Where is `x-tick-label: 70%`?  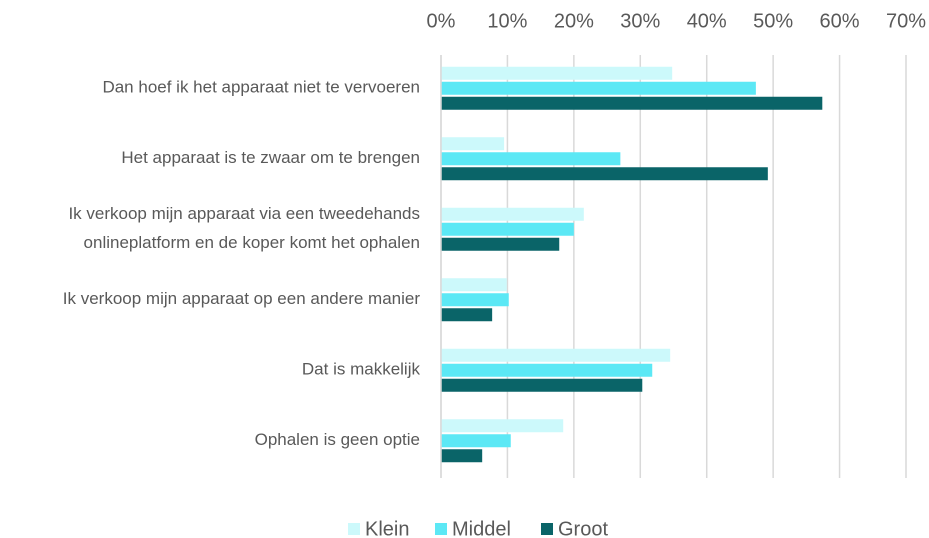 x-tick-label: 70% is located at coordinates (906, 21).